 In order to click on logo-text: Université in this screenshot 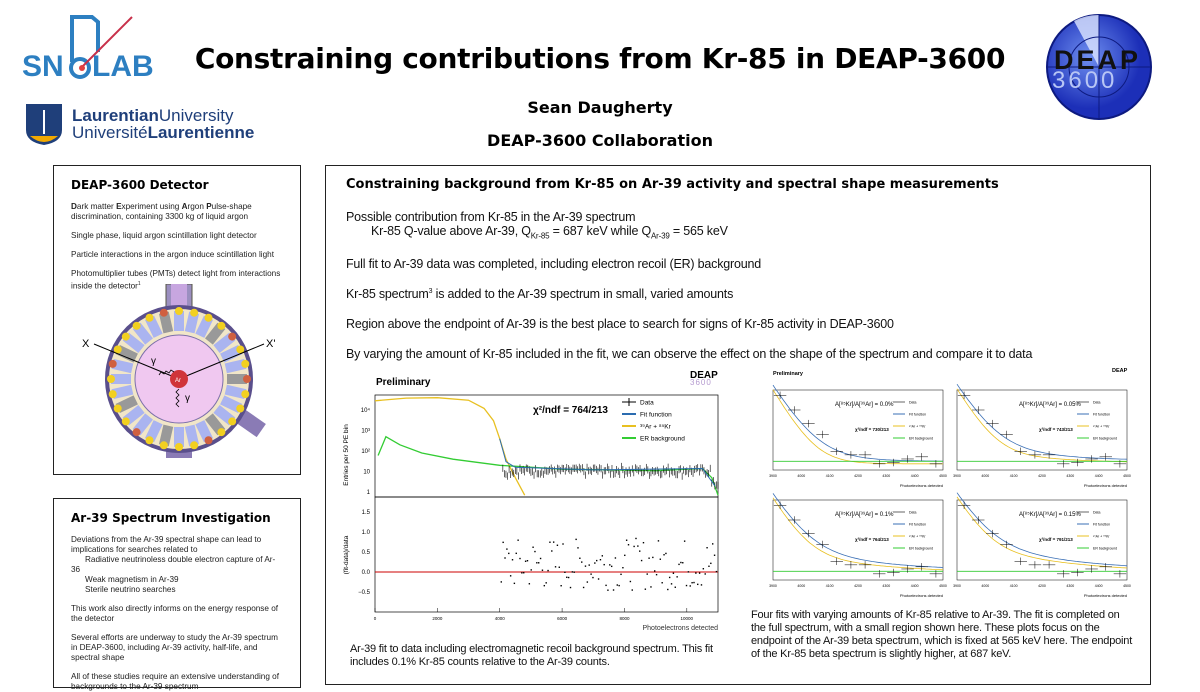, I will do `click(110, 132)`.